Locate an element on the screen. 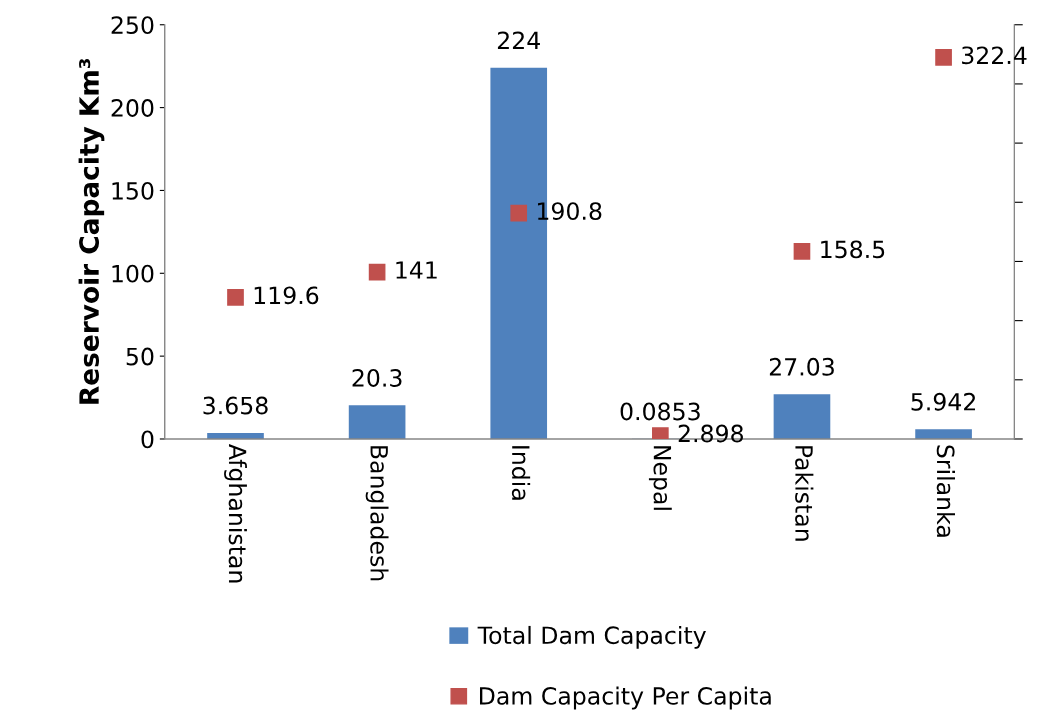  x-tick-label: Pakistan is located at coordinates (804, 493).